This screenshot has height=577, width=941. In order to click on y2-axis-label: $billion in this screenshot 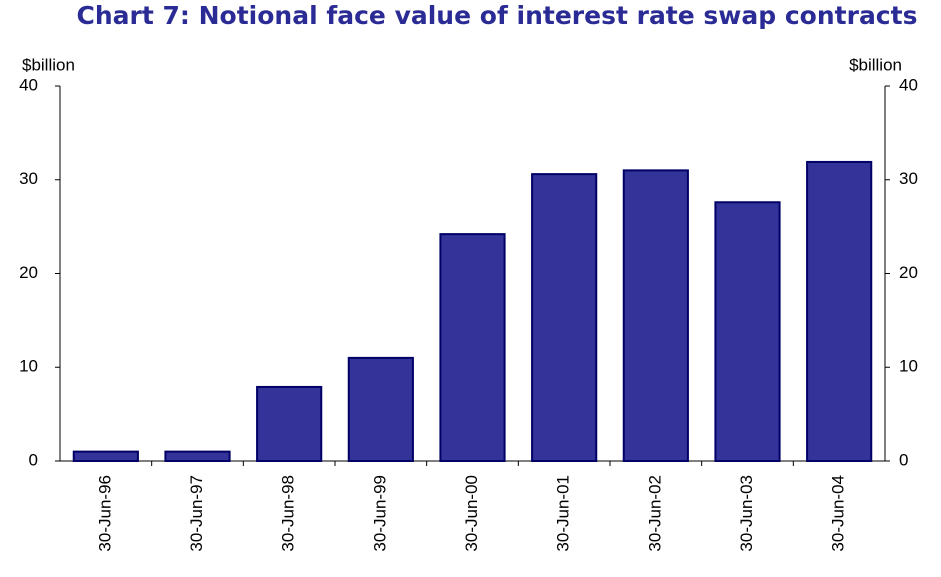, I will do `click(875, 64)`.